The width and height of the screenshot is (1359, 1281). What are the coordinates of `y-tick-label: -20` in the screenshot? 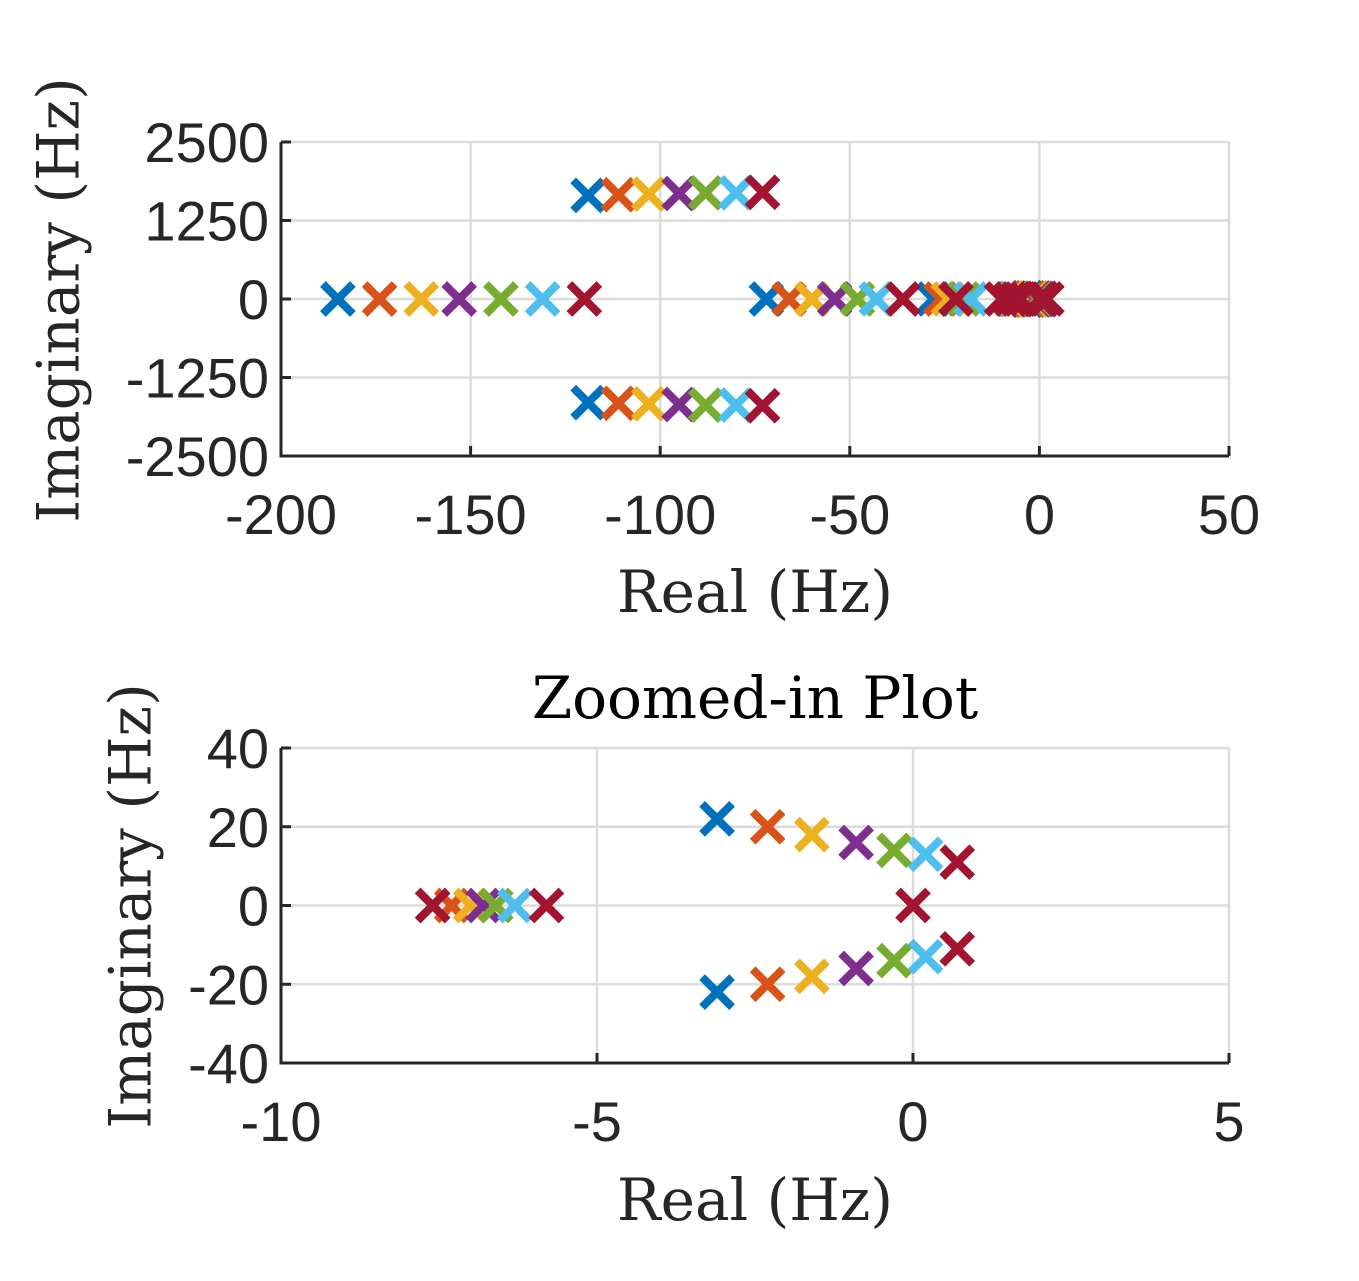 It's located at (228, 984).